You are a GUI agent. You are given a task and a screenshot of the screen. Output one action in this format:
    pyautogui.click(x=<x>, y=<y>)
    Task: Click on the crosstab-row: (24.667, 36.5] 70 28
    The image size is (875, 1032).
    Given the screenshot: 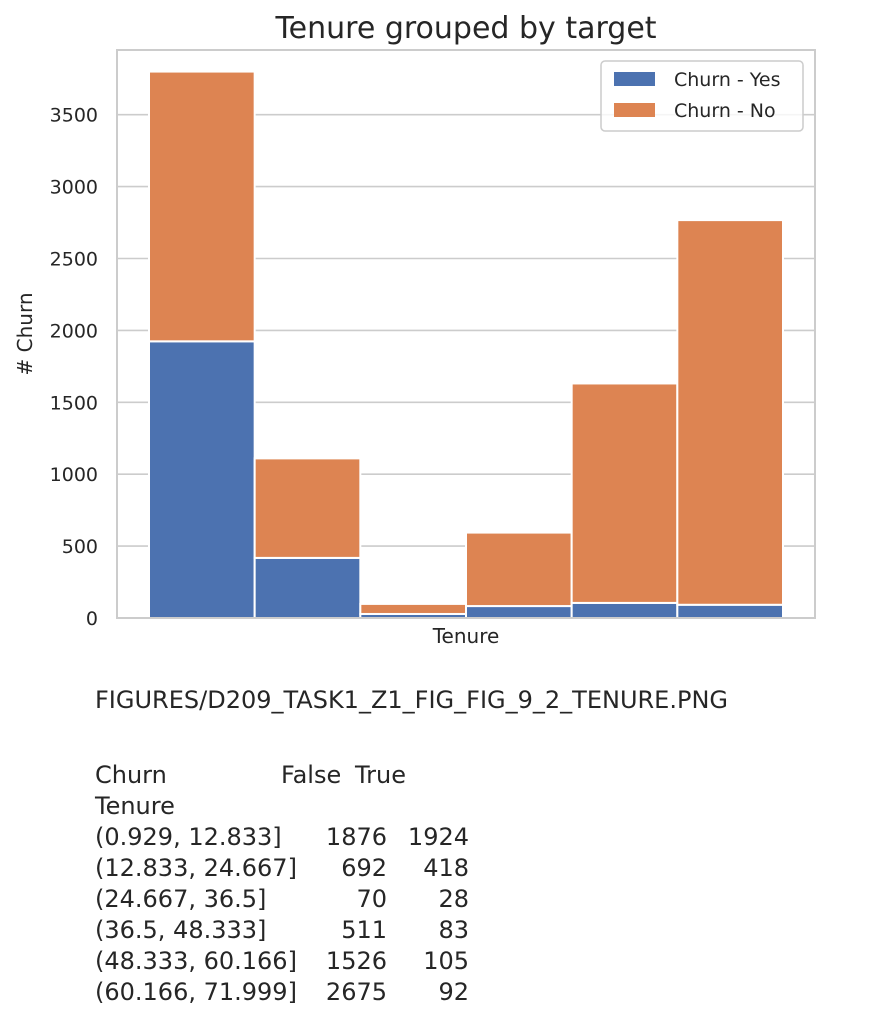 What is the action you would take?
    pyautogui.click(x=282, y=899)
    